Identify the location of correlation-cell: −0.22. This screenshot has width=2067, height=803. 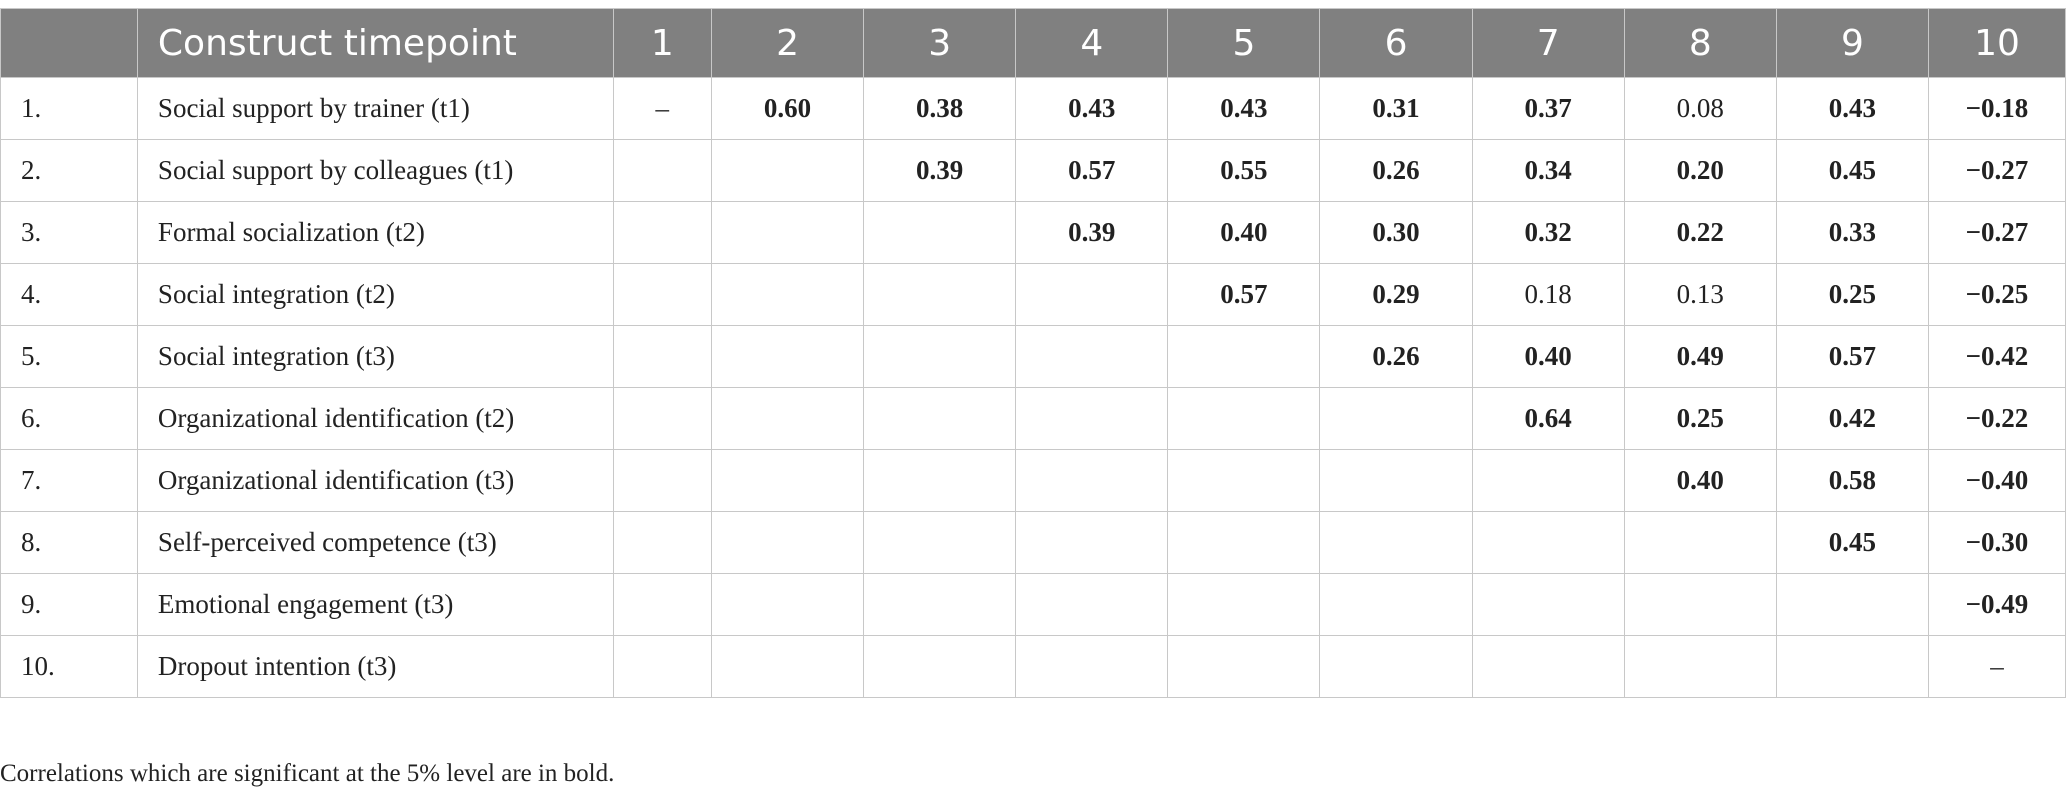
(1997, 418).